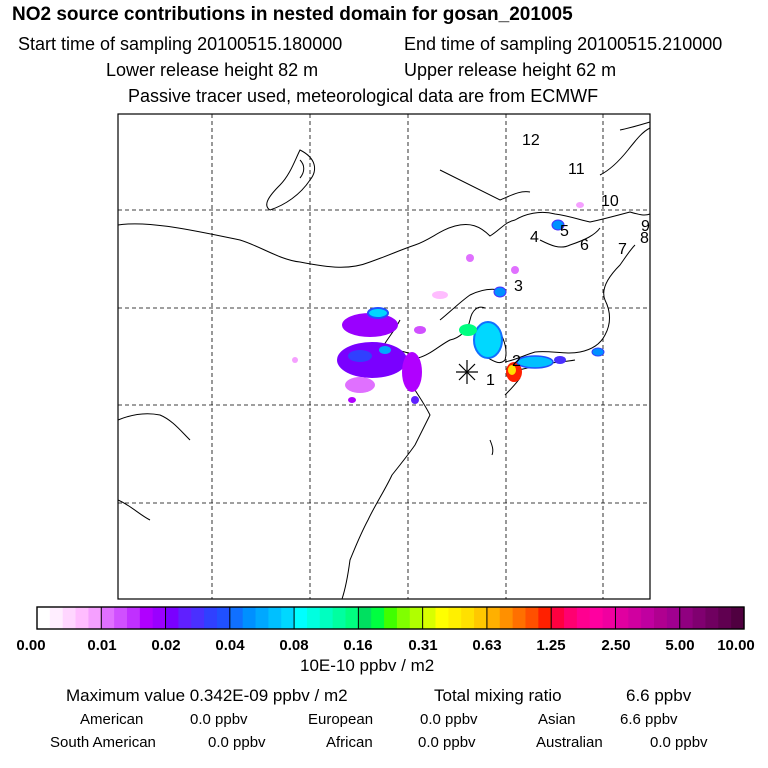 This screenshot has width=768, height=768. Describe the element at coordinates (649, 719) in the screenshot. I see `region-value: 6.6 ppbv` at that location.